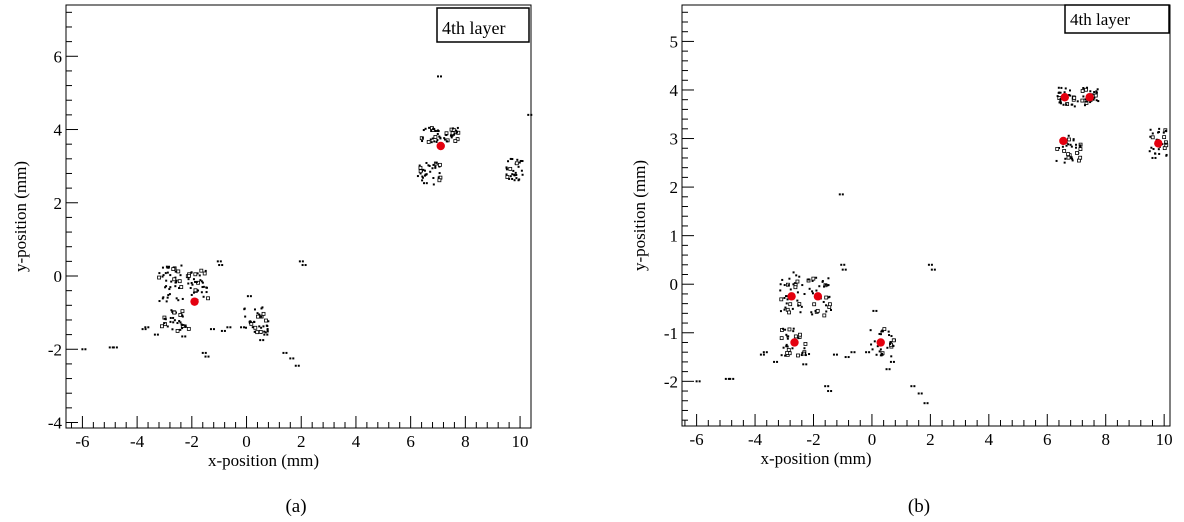 The width and height of the screenshot is (1184, 522). I want to click on y-tick-label: -4, so click(55, 423).